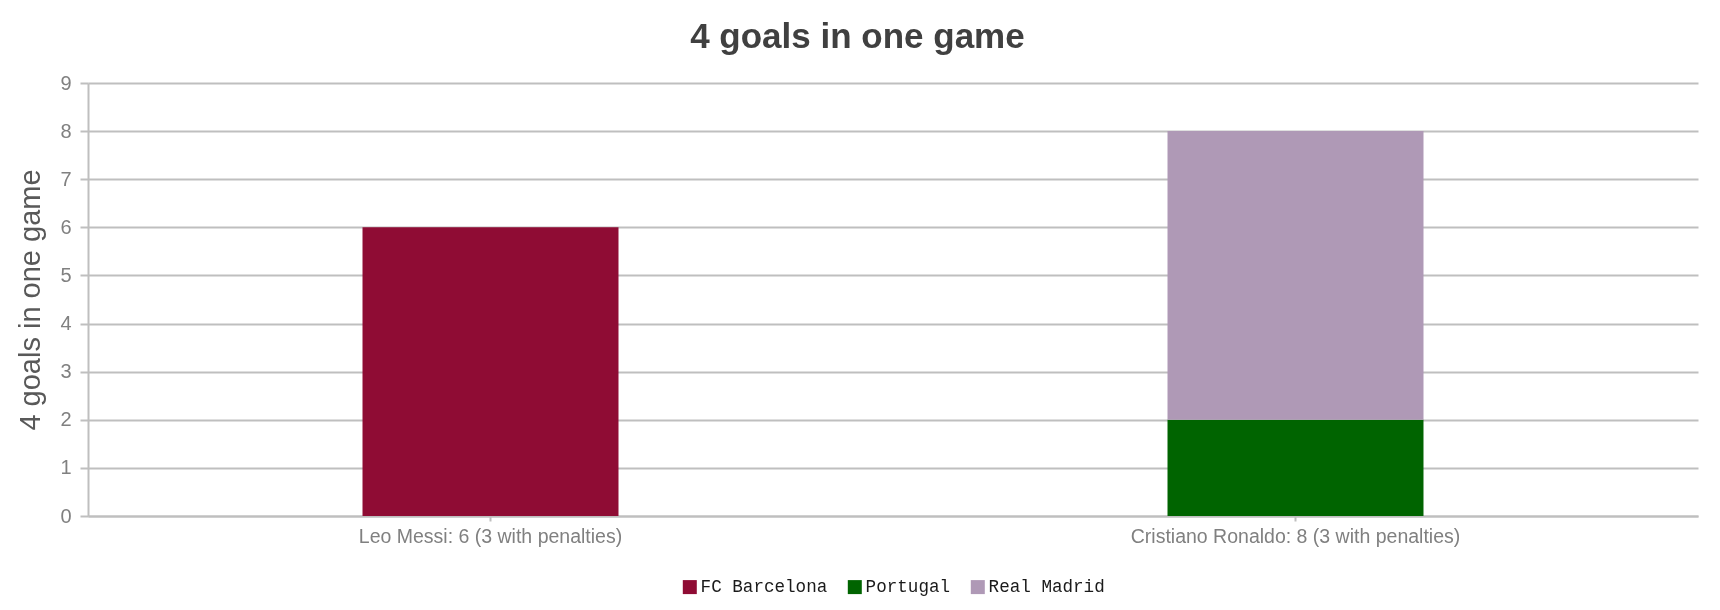 This screenshot has width=1720, height=610. Describe the element at coordinates (908, 587) in the screenshot. I see `legend-label: Portugal` at that location.